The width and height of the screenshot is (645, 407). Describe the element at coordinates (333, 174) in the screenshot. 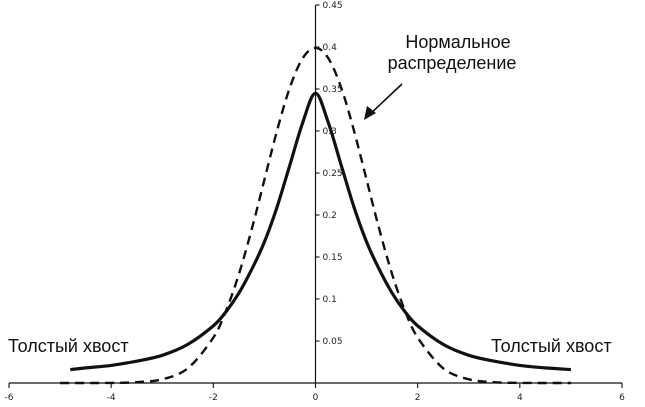

I see `y-tick-label: 0.25` at that location.